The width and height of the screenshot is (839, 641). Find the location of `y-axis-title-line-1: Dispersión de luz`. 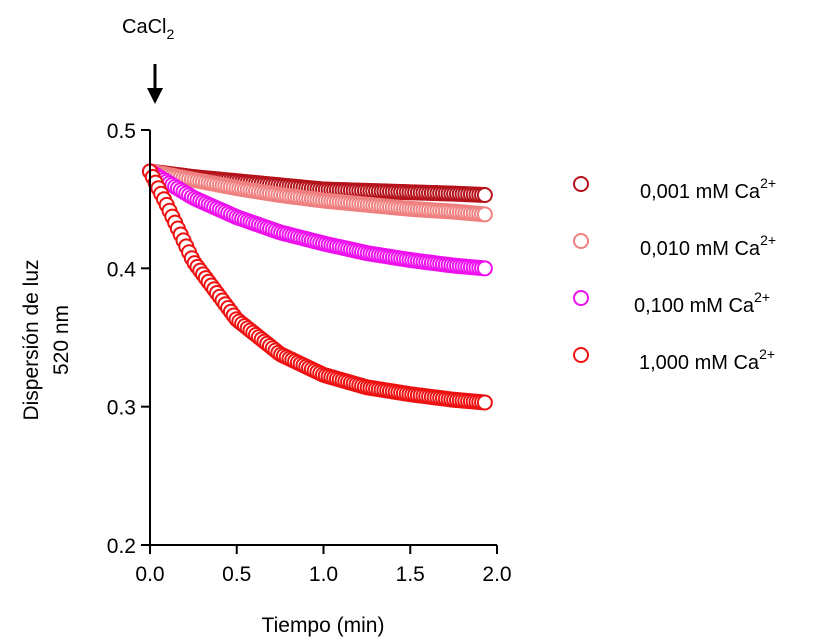

y-axis-title-line-1: Dispersión de luz is located at coordinates (31, 339).